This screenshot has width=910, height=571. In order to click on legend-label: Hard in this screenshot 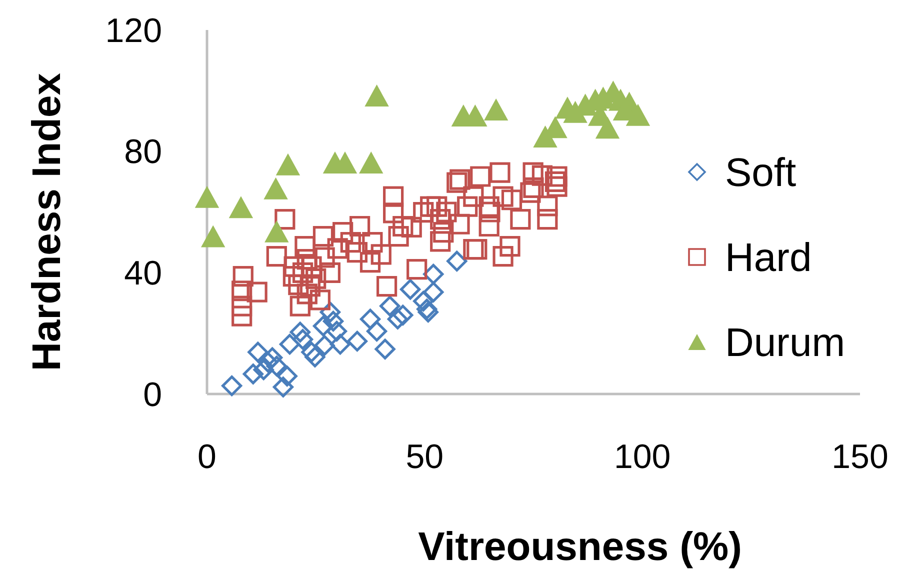, I will do `click(768, 258)`.